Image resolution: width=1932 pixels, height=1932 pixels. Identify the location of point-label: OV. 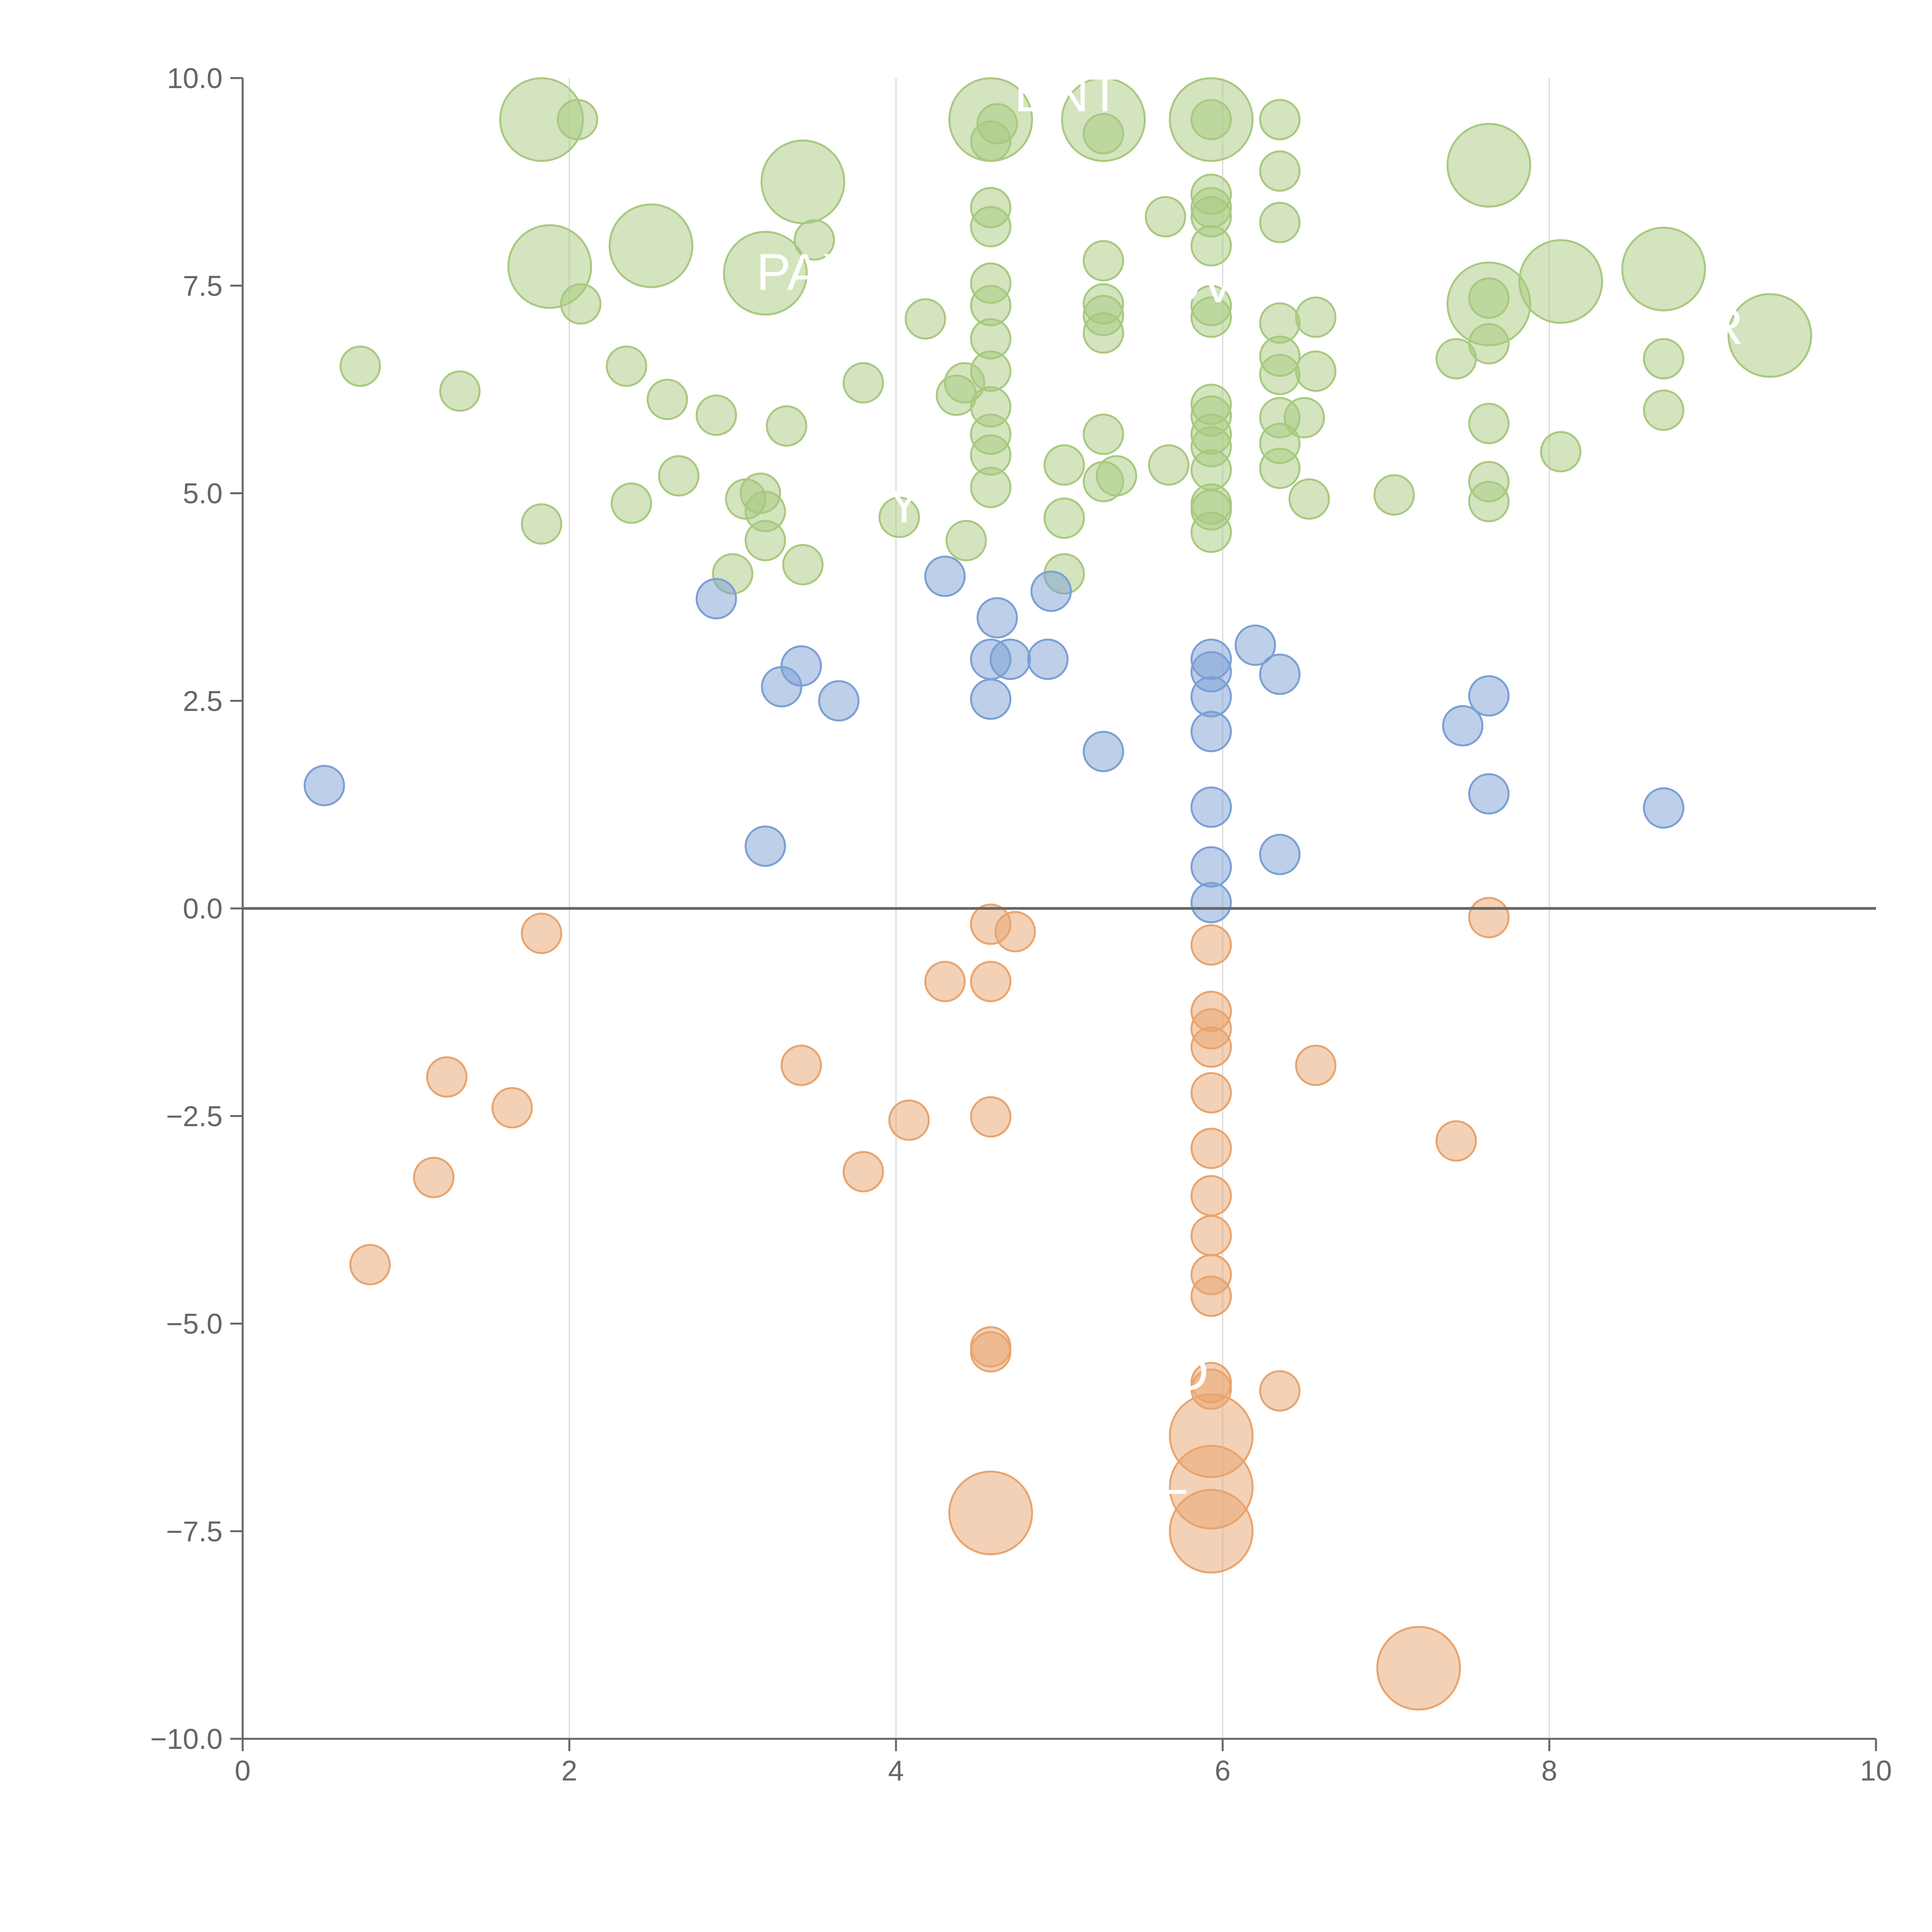
(1198, 284).